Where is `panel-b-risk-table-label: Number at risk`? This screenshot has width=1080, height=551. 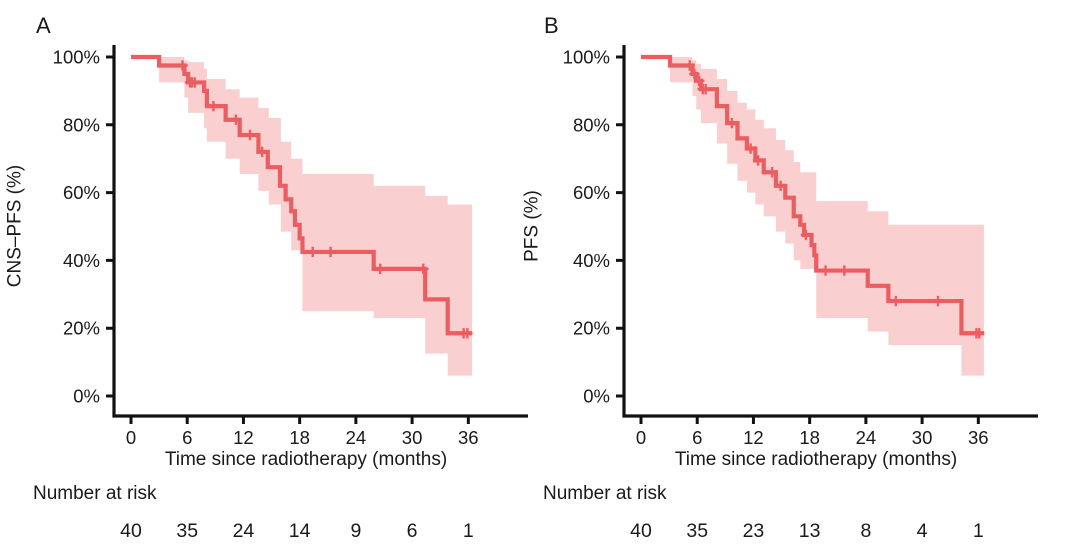
panel-b-risk-table-label: Number at risk is located at coordinates (605, 493).